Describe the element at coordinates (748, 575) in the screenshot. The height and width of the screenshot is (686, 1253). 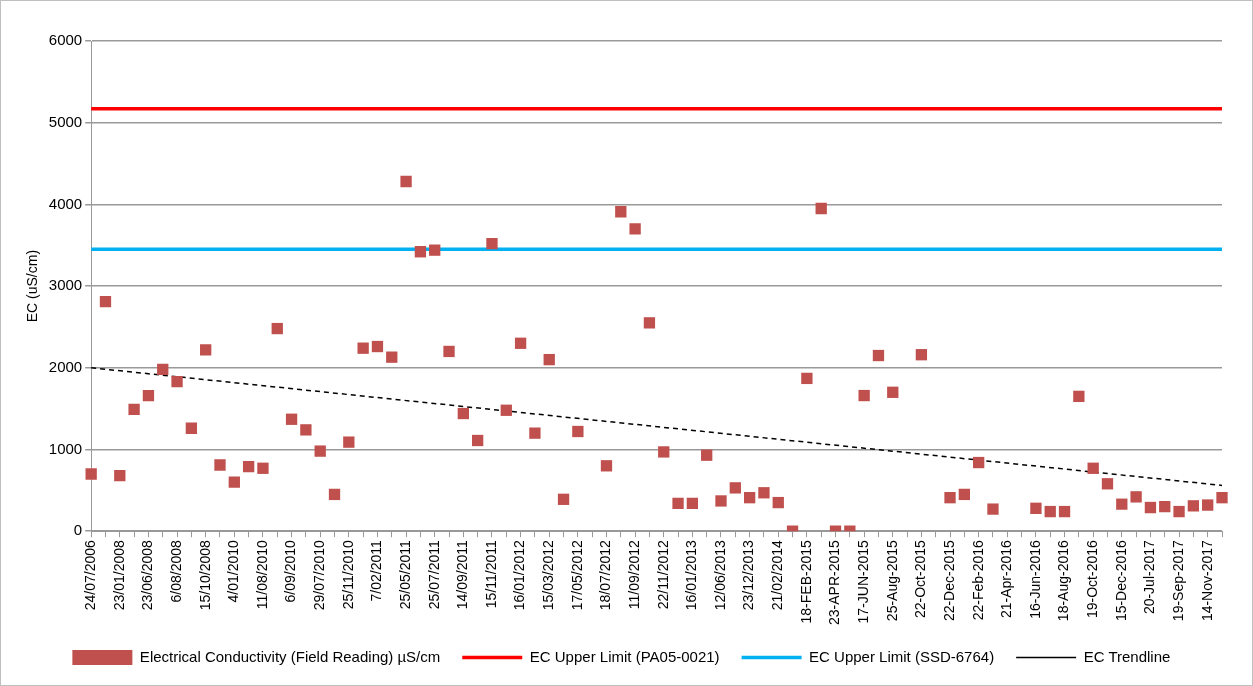
I see `x-tick-label: 23/12/2013` at that location.